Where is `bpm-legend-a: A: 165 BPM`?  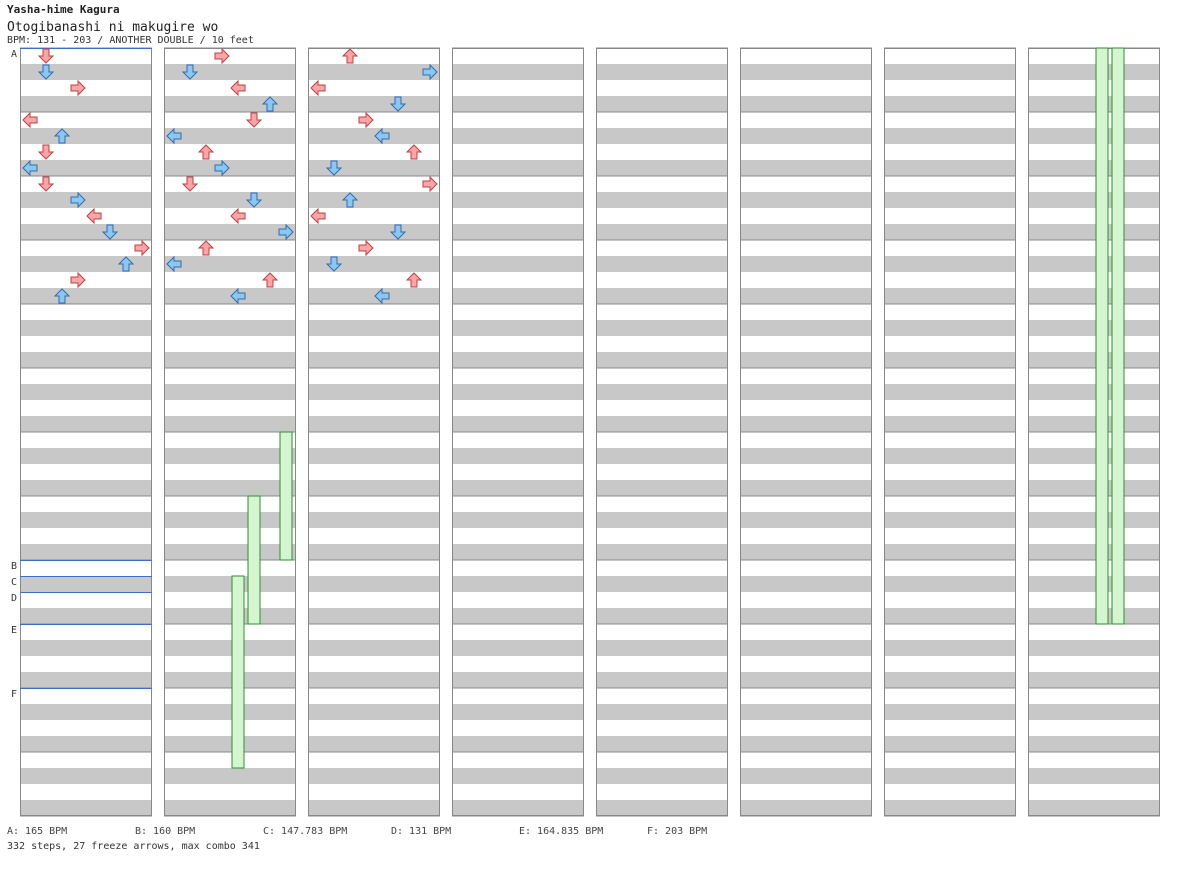 bpm-legend-a: A: 165 BPM is located at coordinates (37, 831).